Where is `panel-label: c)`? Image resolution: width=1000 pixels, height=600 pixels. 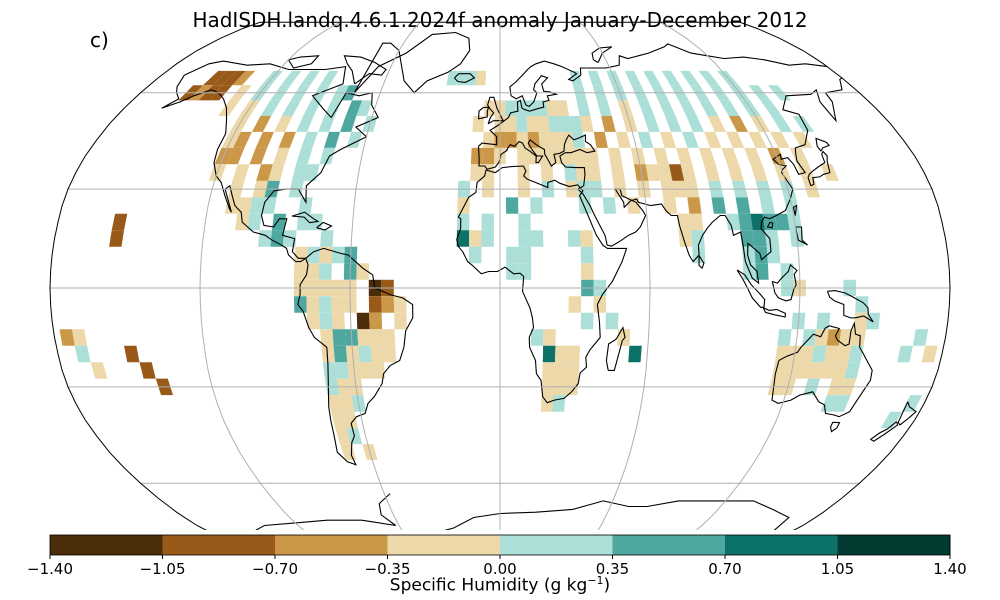 panel-label: c) is located at coordinates (99, 40).